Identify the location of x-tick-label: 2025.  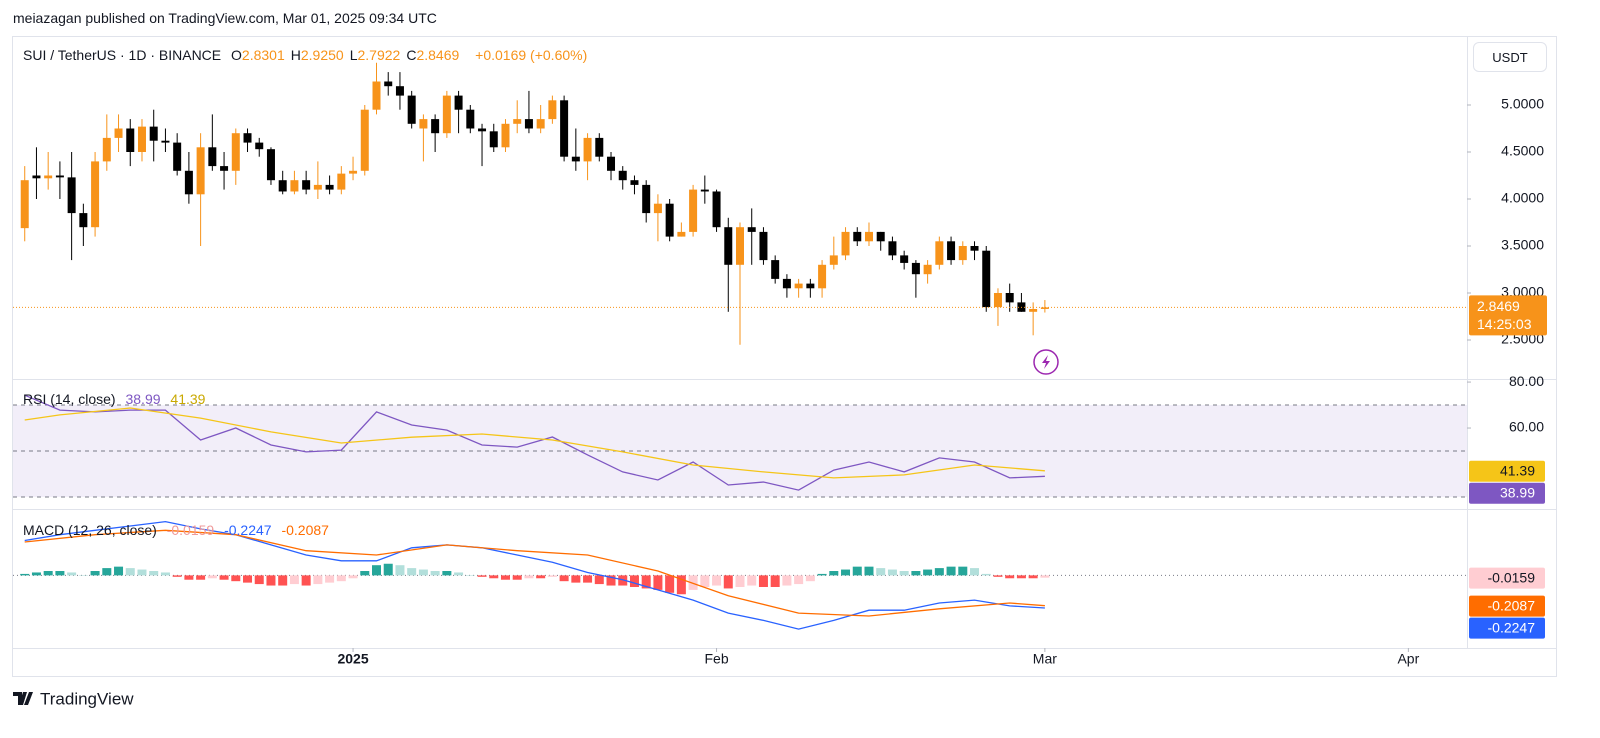
(352, 659).